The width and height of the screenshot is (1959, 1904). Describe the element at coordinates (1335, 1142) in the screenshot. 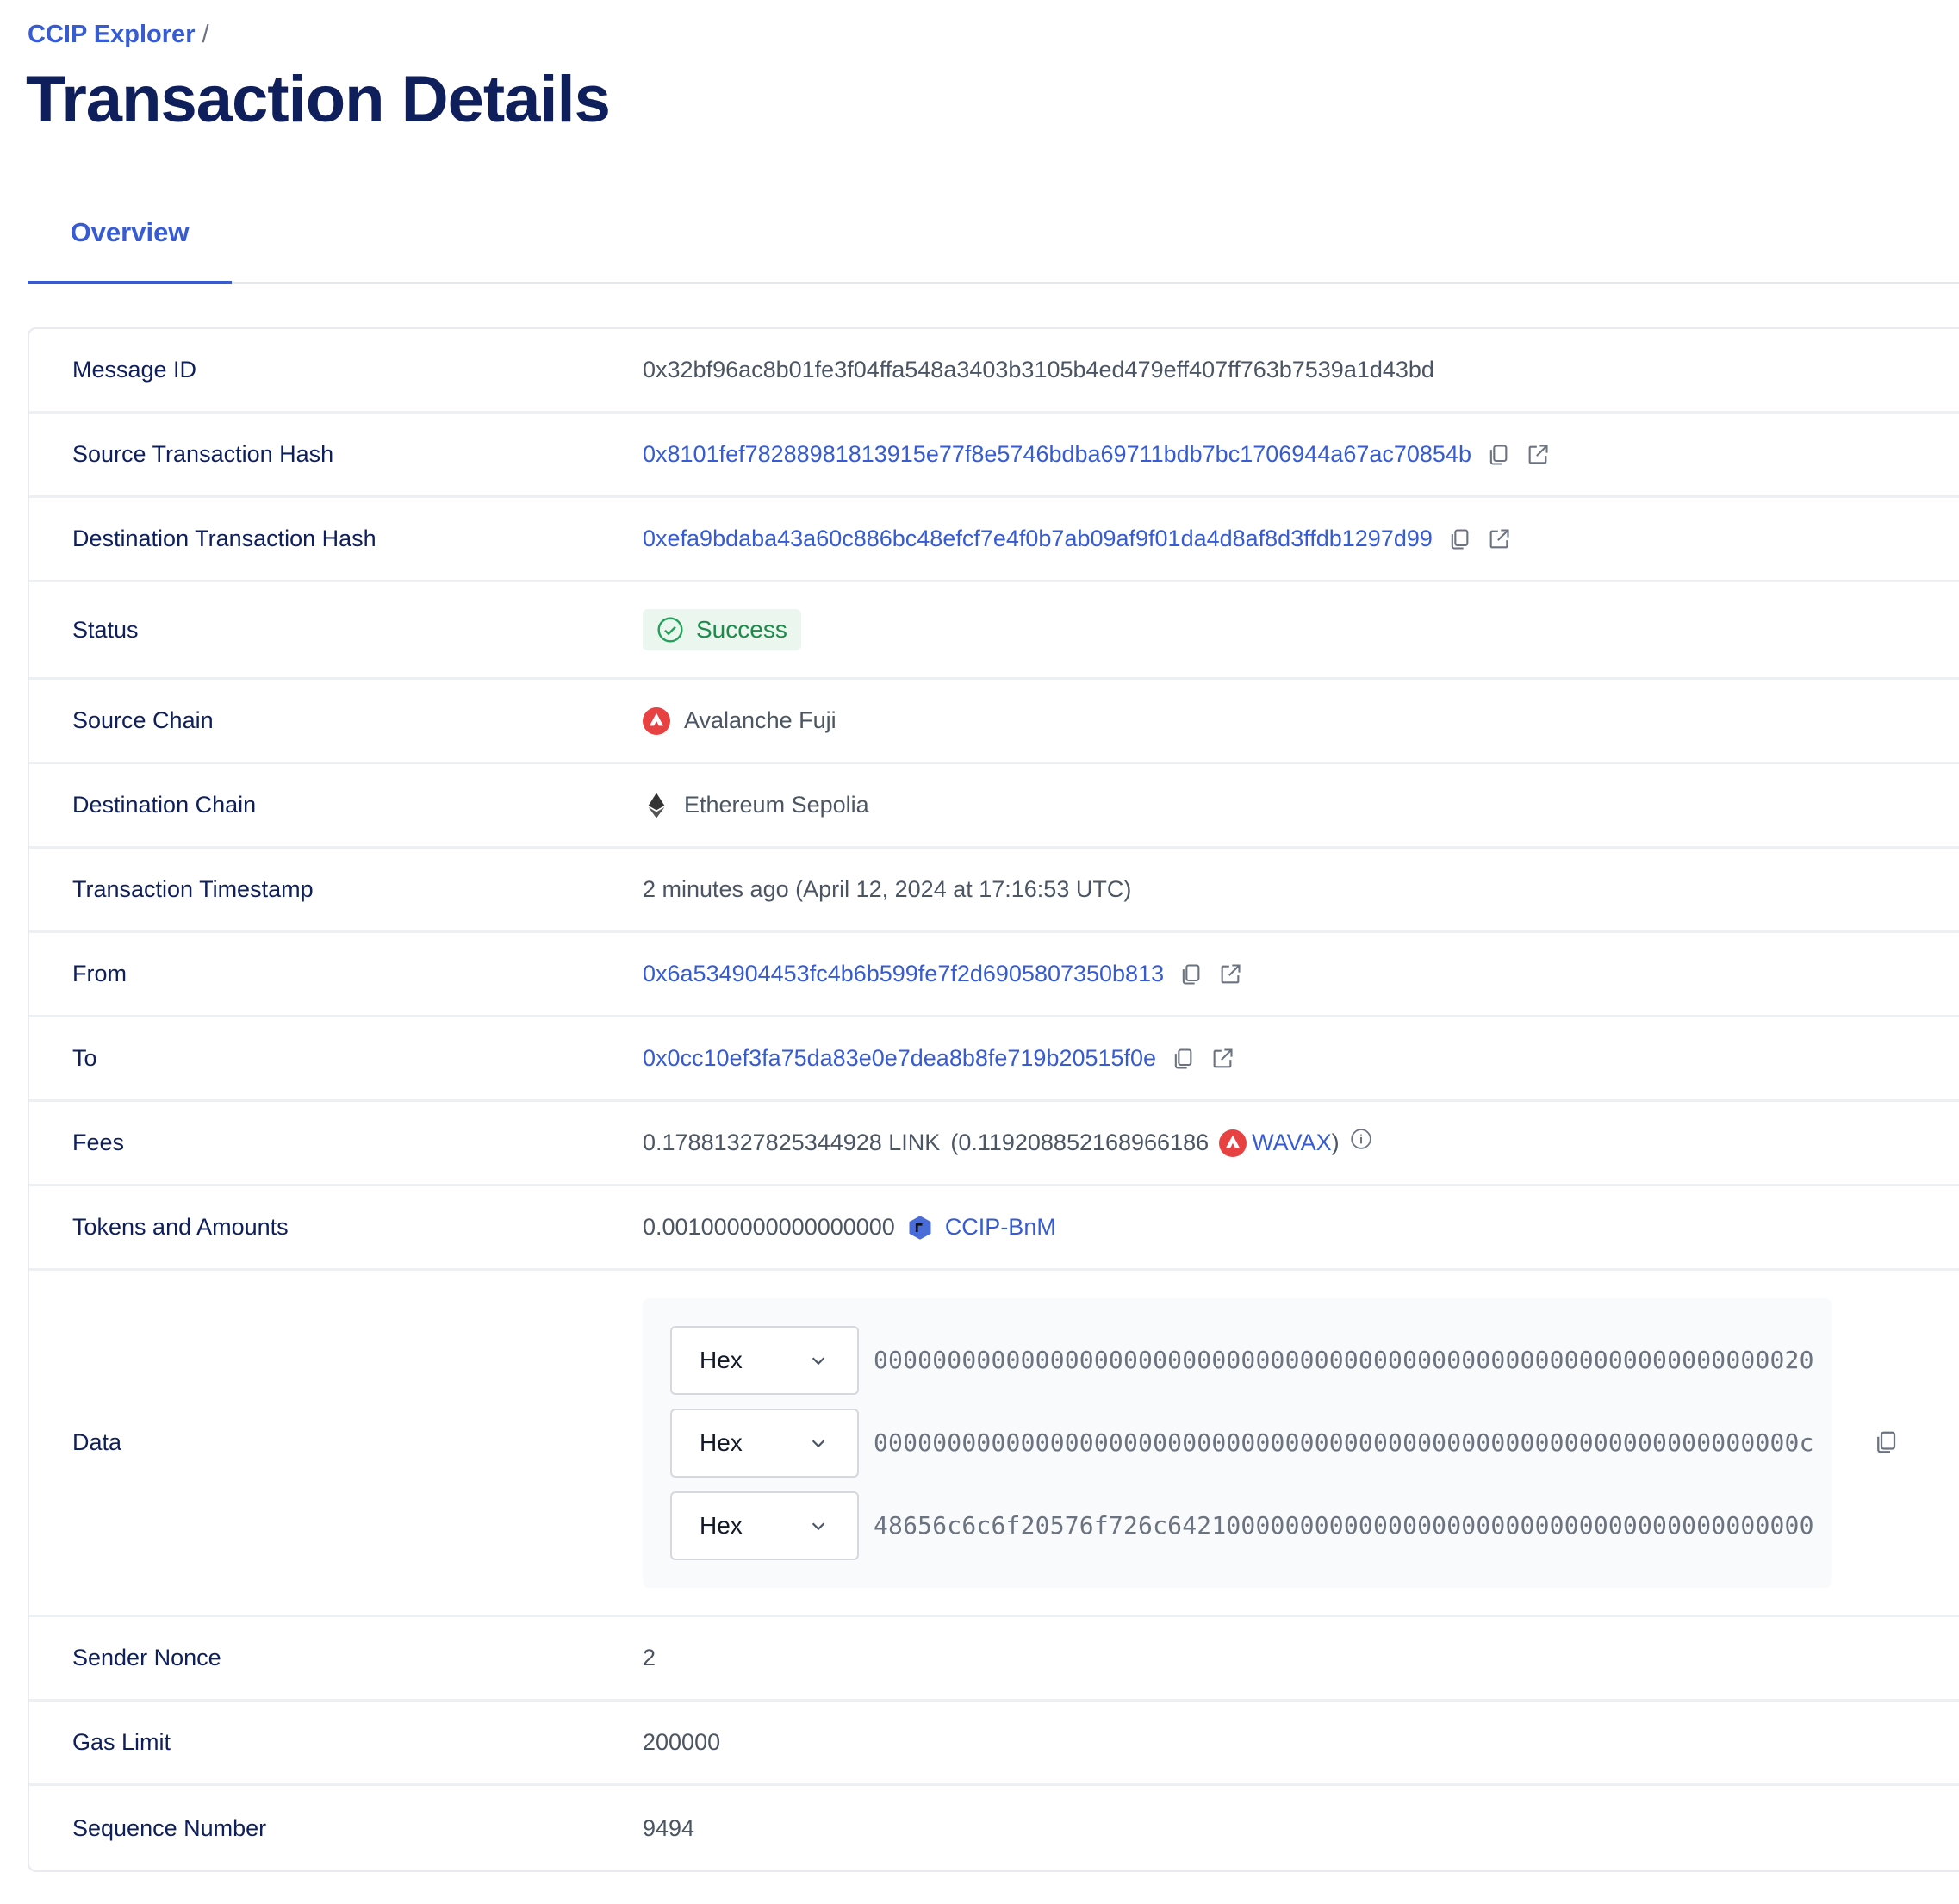

I see `paren-close: )` at that location.